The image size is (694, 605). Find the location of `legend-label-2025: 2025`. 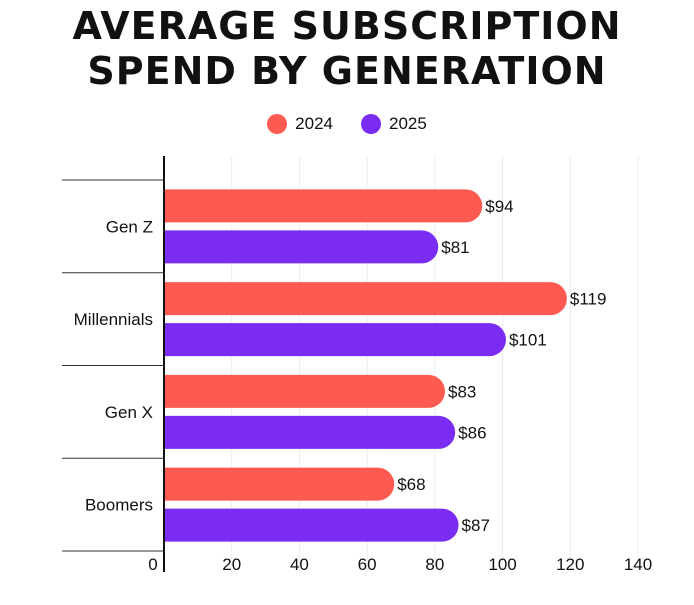

legend-label-2025: 2025 is located at coordinates (408, 123).